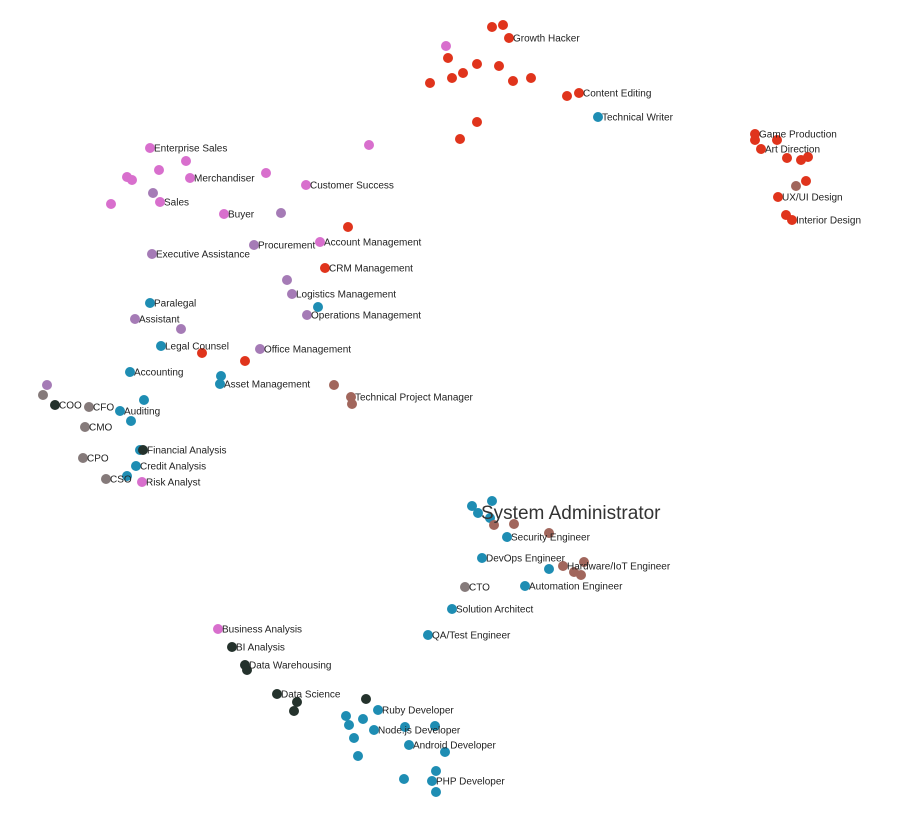 This screenshot has height=829, width=897. I want to click on point-label: Security Engineer, so click(551, 538).